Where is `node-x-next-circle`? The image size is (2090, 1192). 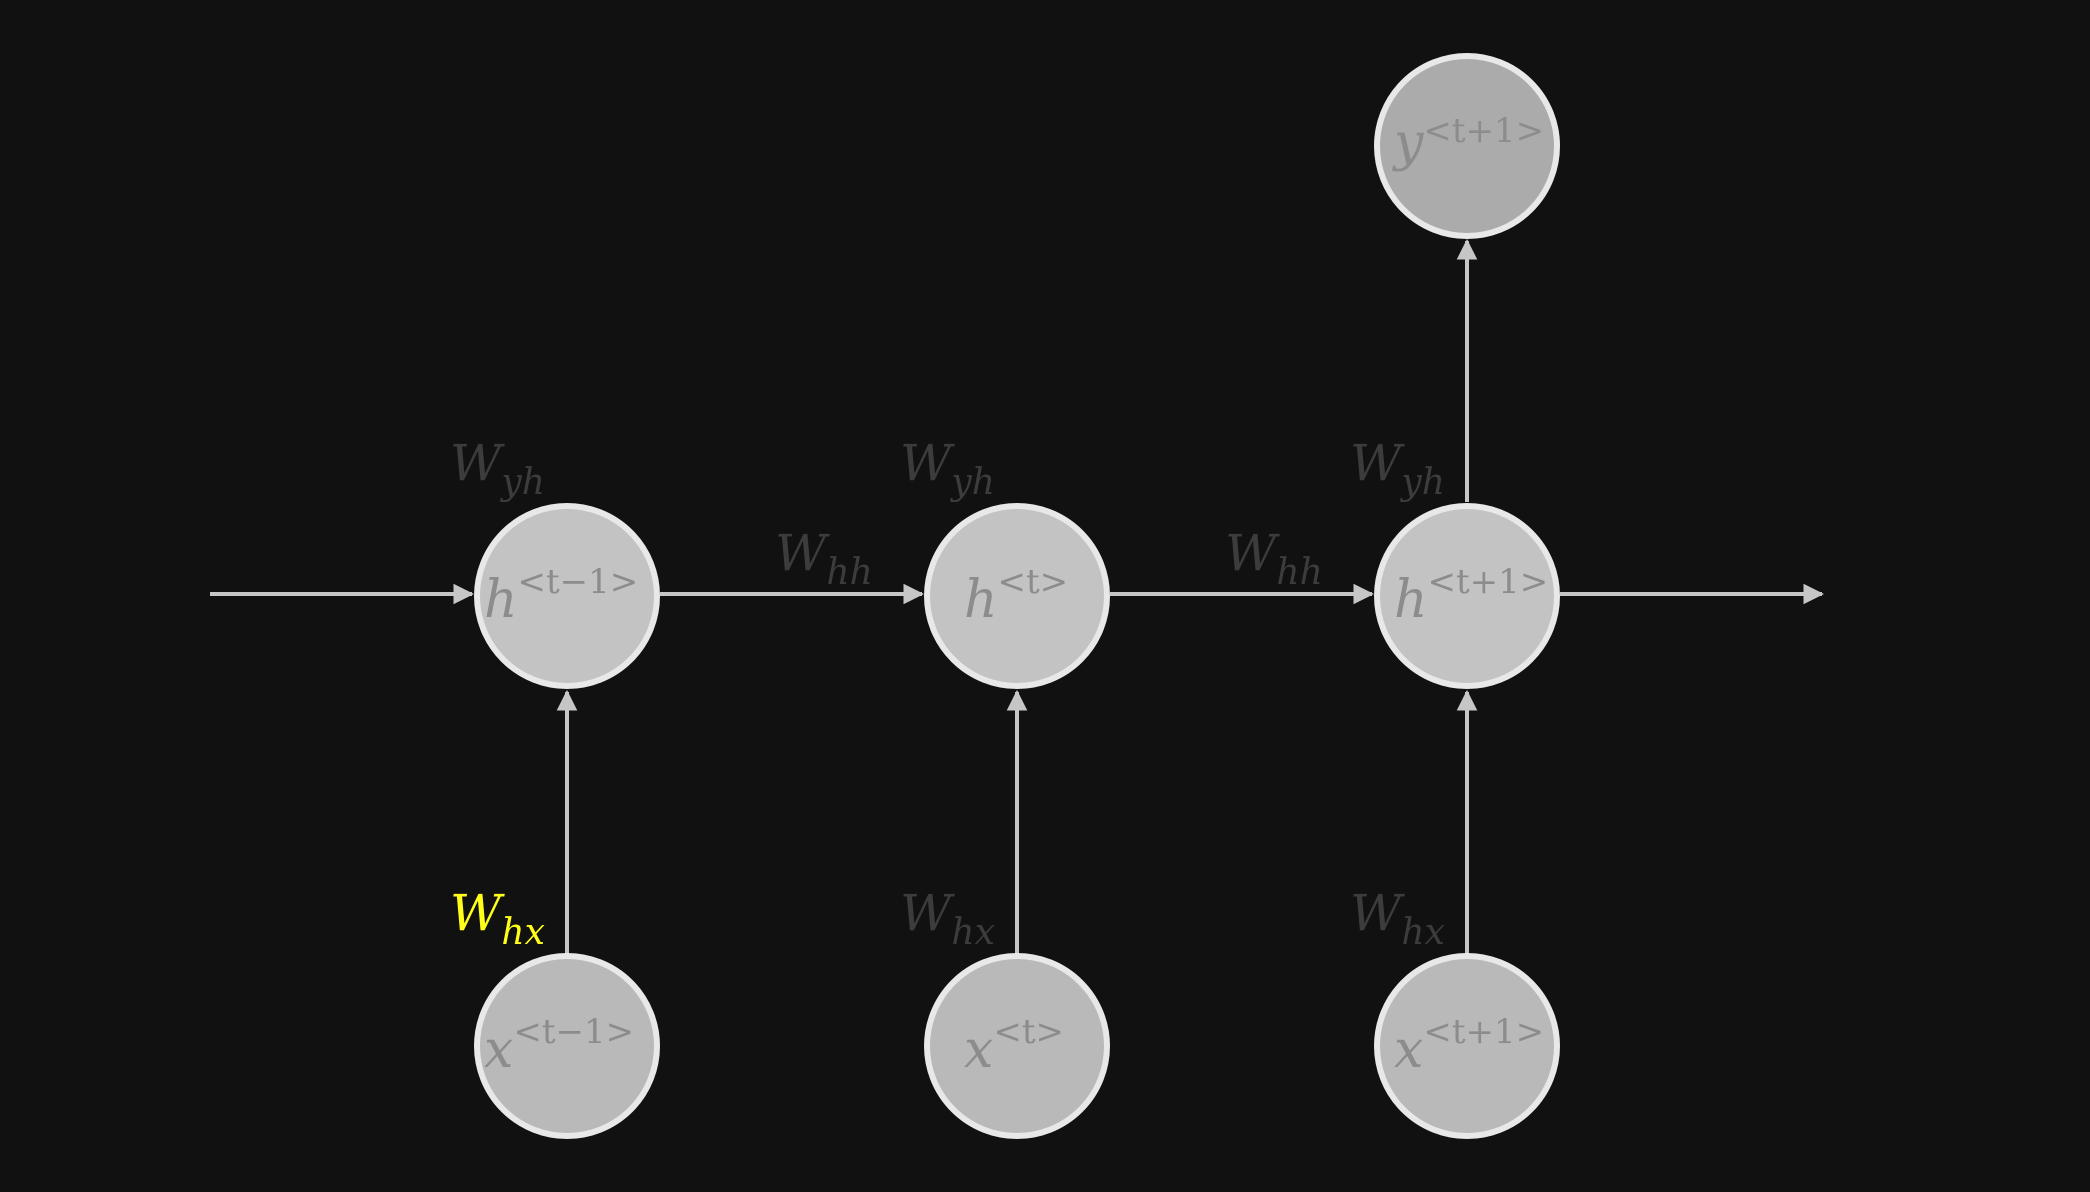 node-x-next-circle is located at coordinates (1467, 1046).